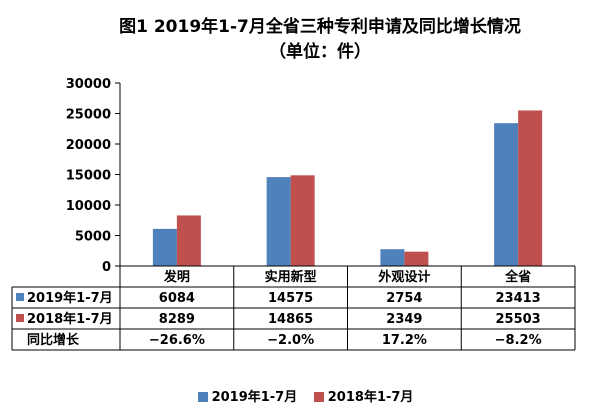 Image resolution: width=611 pixels, height=419 pixels. What do you see at coordinates (290, 319) in the screenshot?
I see `data-label: 14865` at bounding box center [290, 319].